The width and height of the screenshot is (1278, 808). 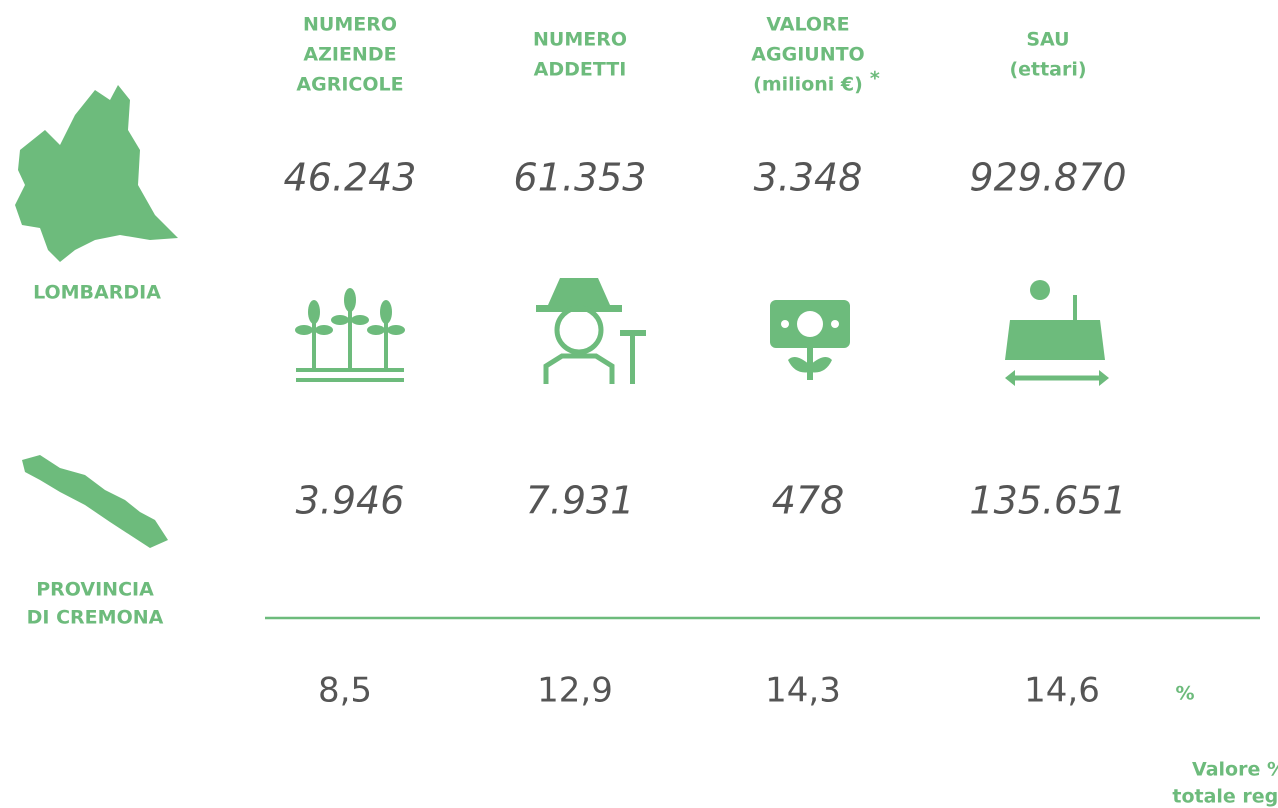 I want to click on lombardia-value: 929.870, so click(x=1047, y=178).